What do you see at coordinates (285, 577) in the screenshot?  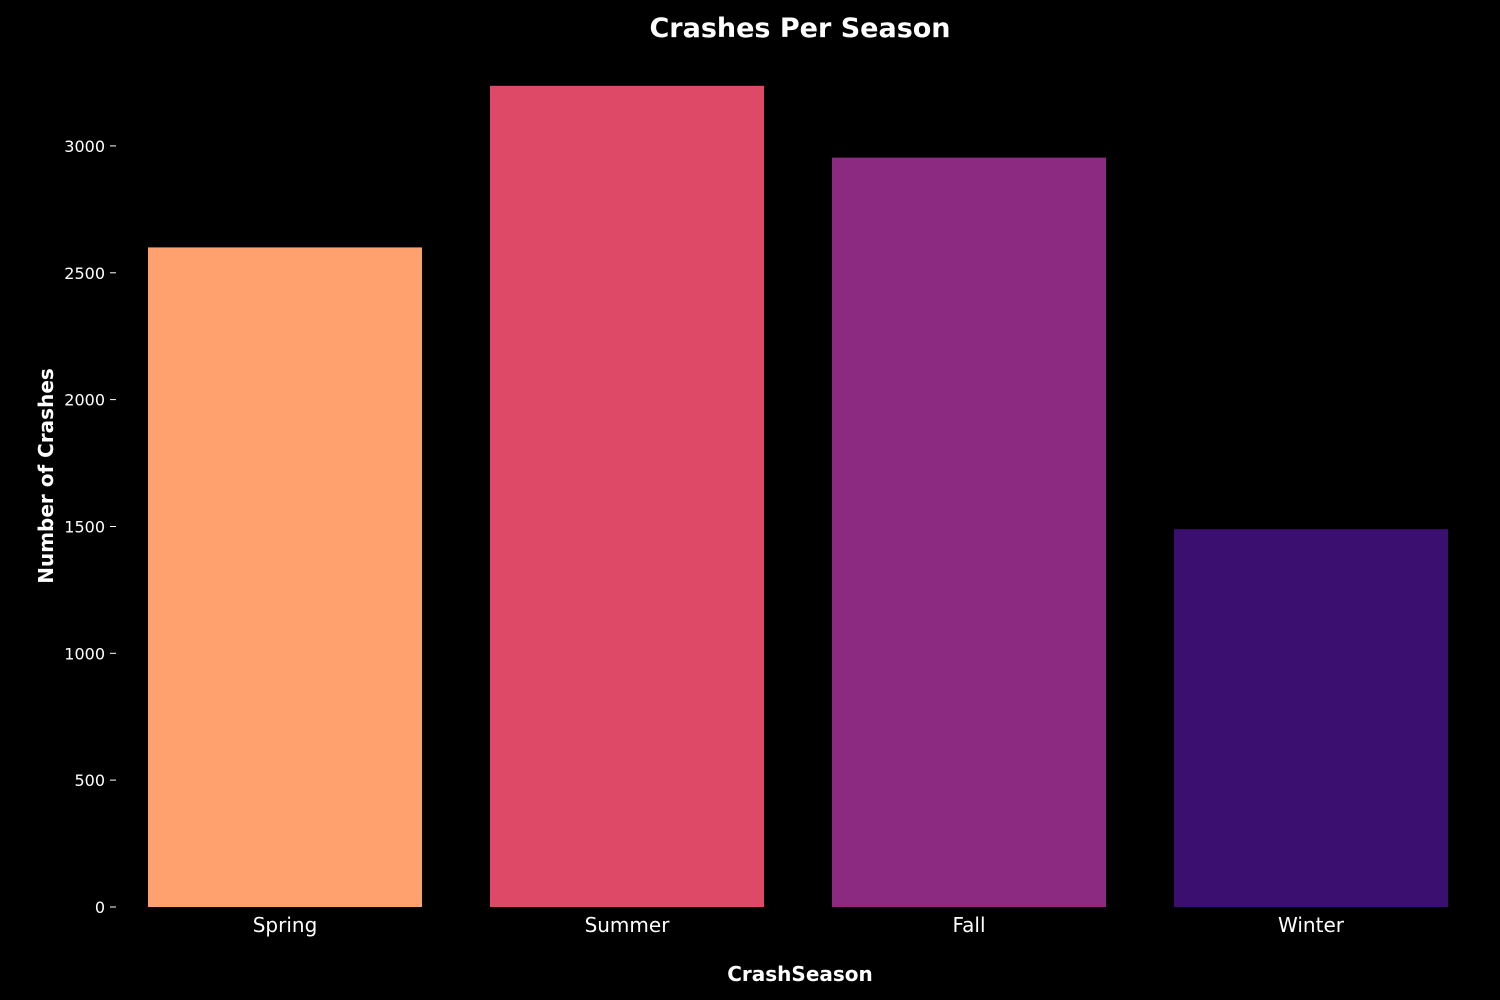 I see `bar-spring` at bounding box center [285, 577].